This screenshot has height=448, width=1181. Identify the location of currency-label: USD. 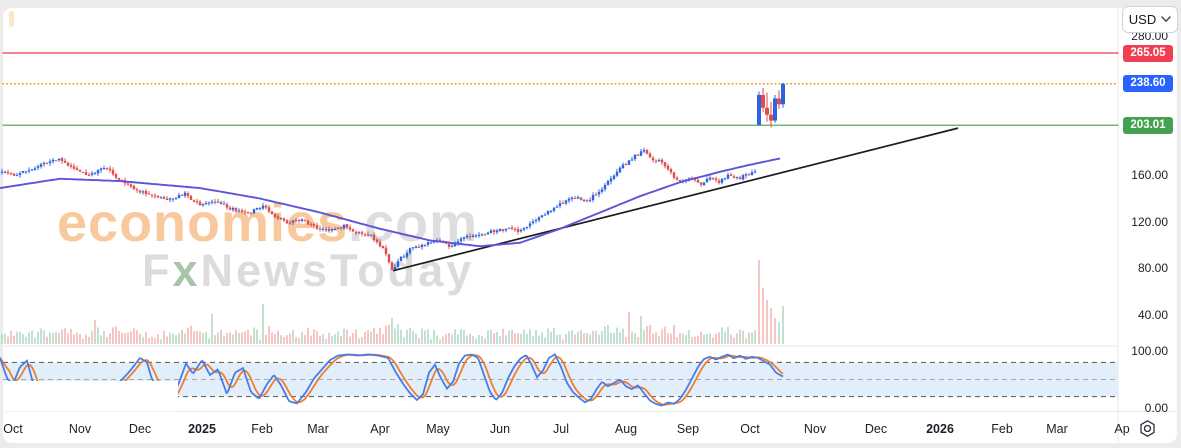
(1142, 19).